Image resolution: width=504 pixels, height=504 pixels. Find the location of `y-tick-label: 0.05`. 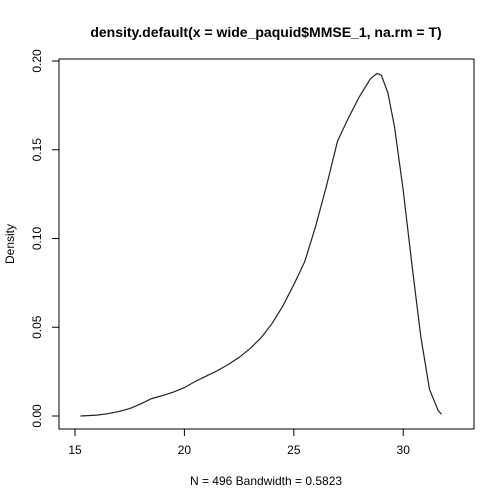

y-tick-label: 0.05 is located at coordinates (37, 327).